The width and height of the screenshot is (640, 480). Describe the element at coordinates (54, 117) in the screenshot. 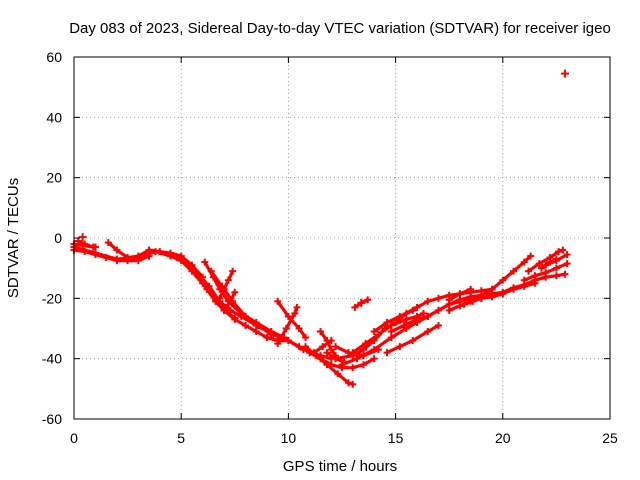

I see `y-tick-label: 40` at that location.